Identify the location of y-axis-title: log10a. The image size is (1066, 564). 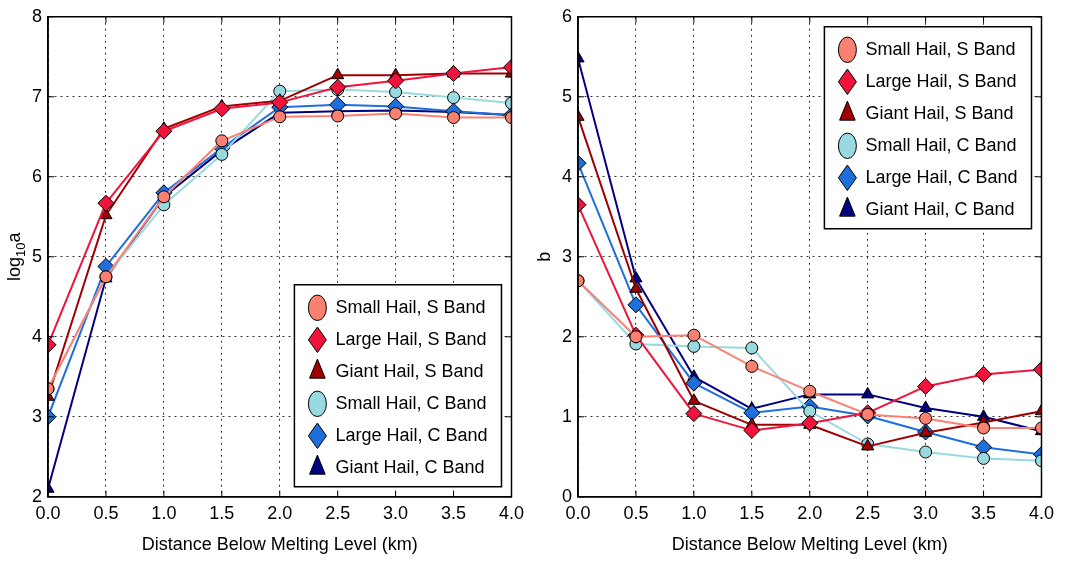
(16, 256).